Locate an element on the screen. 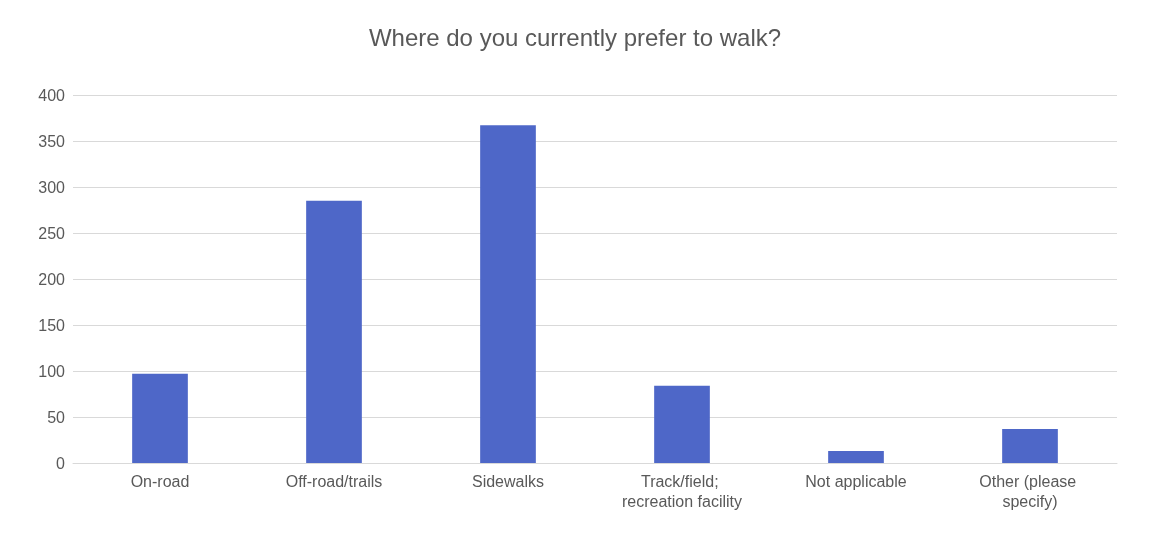  y-tick-label: 300 is located at coordinates (52, 187).